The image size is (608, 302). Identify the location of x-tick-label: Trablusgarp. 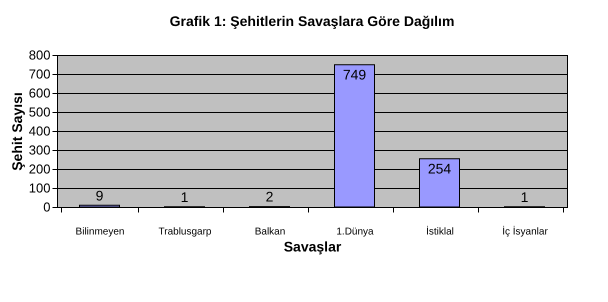
(185, 232).